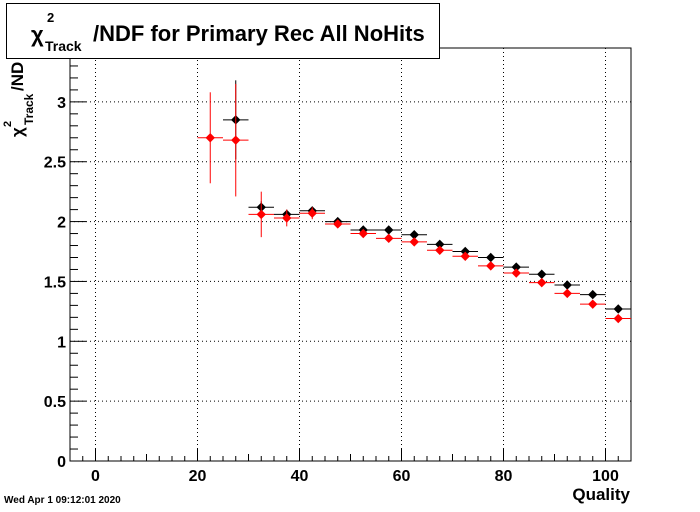 Image resolution: width=700 pixels, height=512 pixels. I want to click on x-tick-label: 0, so click(95, 476).